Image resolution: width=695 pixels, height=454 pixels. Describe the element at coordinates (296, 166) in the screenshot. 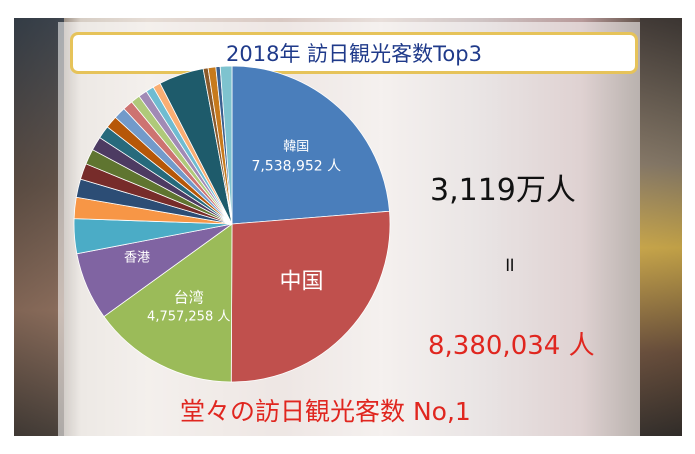

I see `slice-value-韓国: 7,538,952 人` at that location.